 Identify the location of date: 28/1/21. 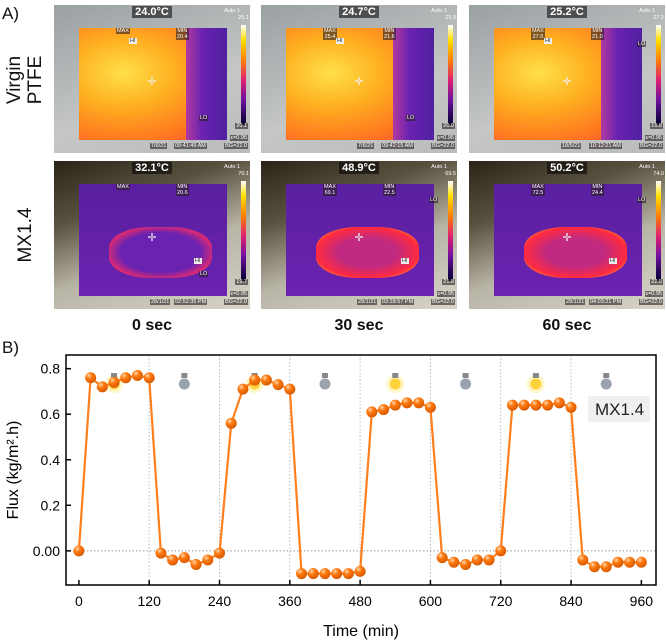
(160, 302).